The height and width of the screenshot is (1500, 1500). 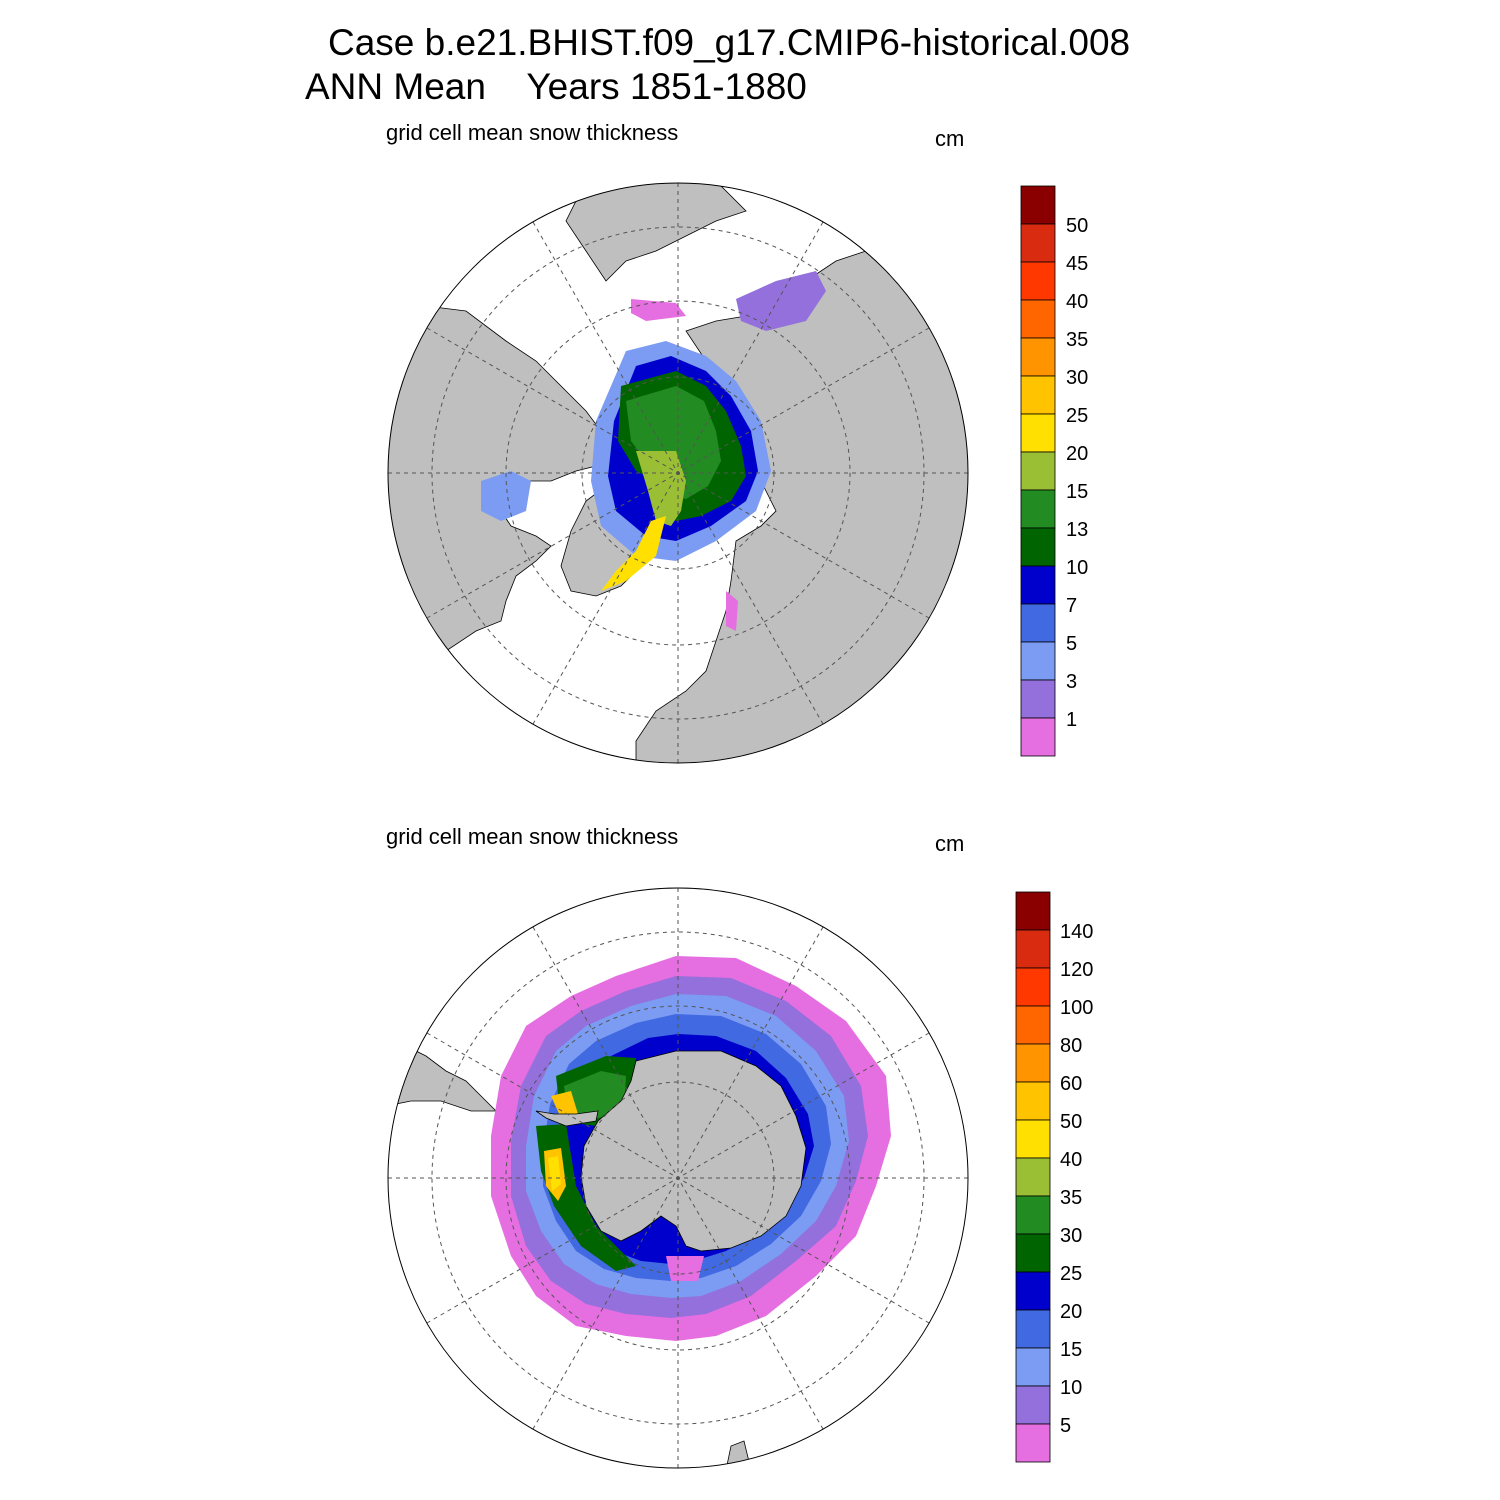 What do you see at coordinates (1071, 720) in the screenshot?
I see `colorbar-tick-label: 1` at bounding box center [1071, 720].